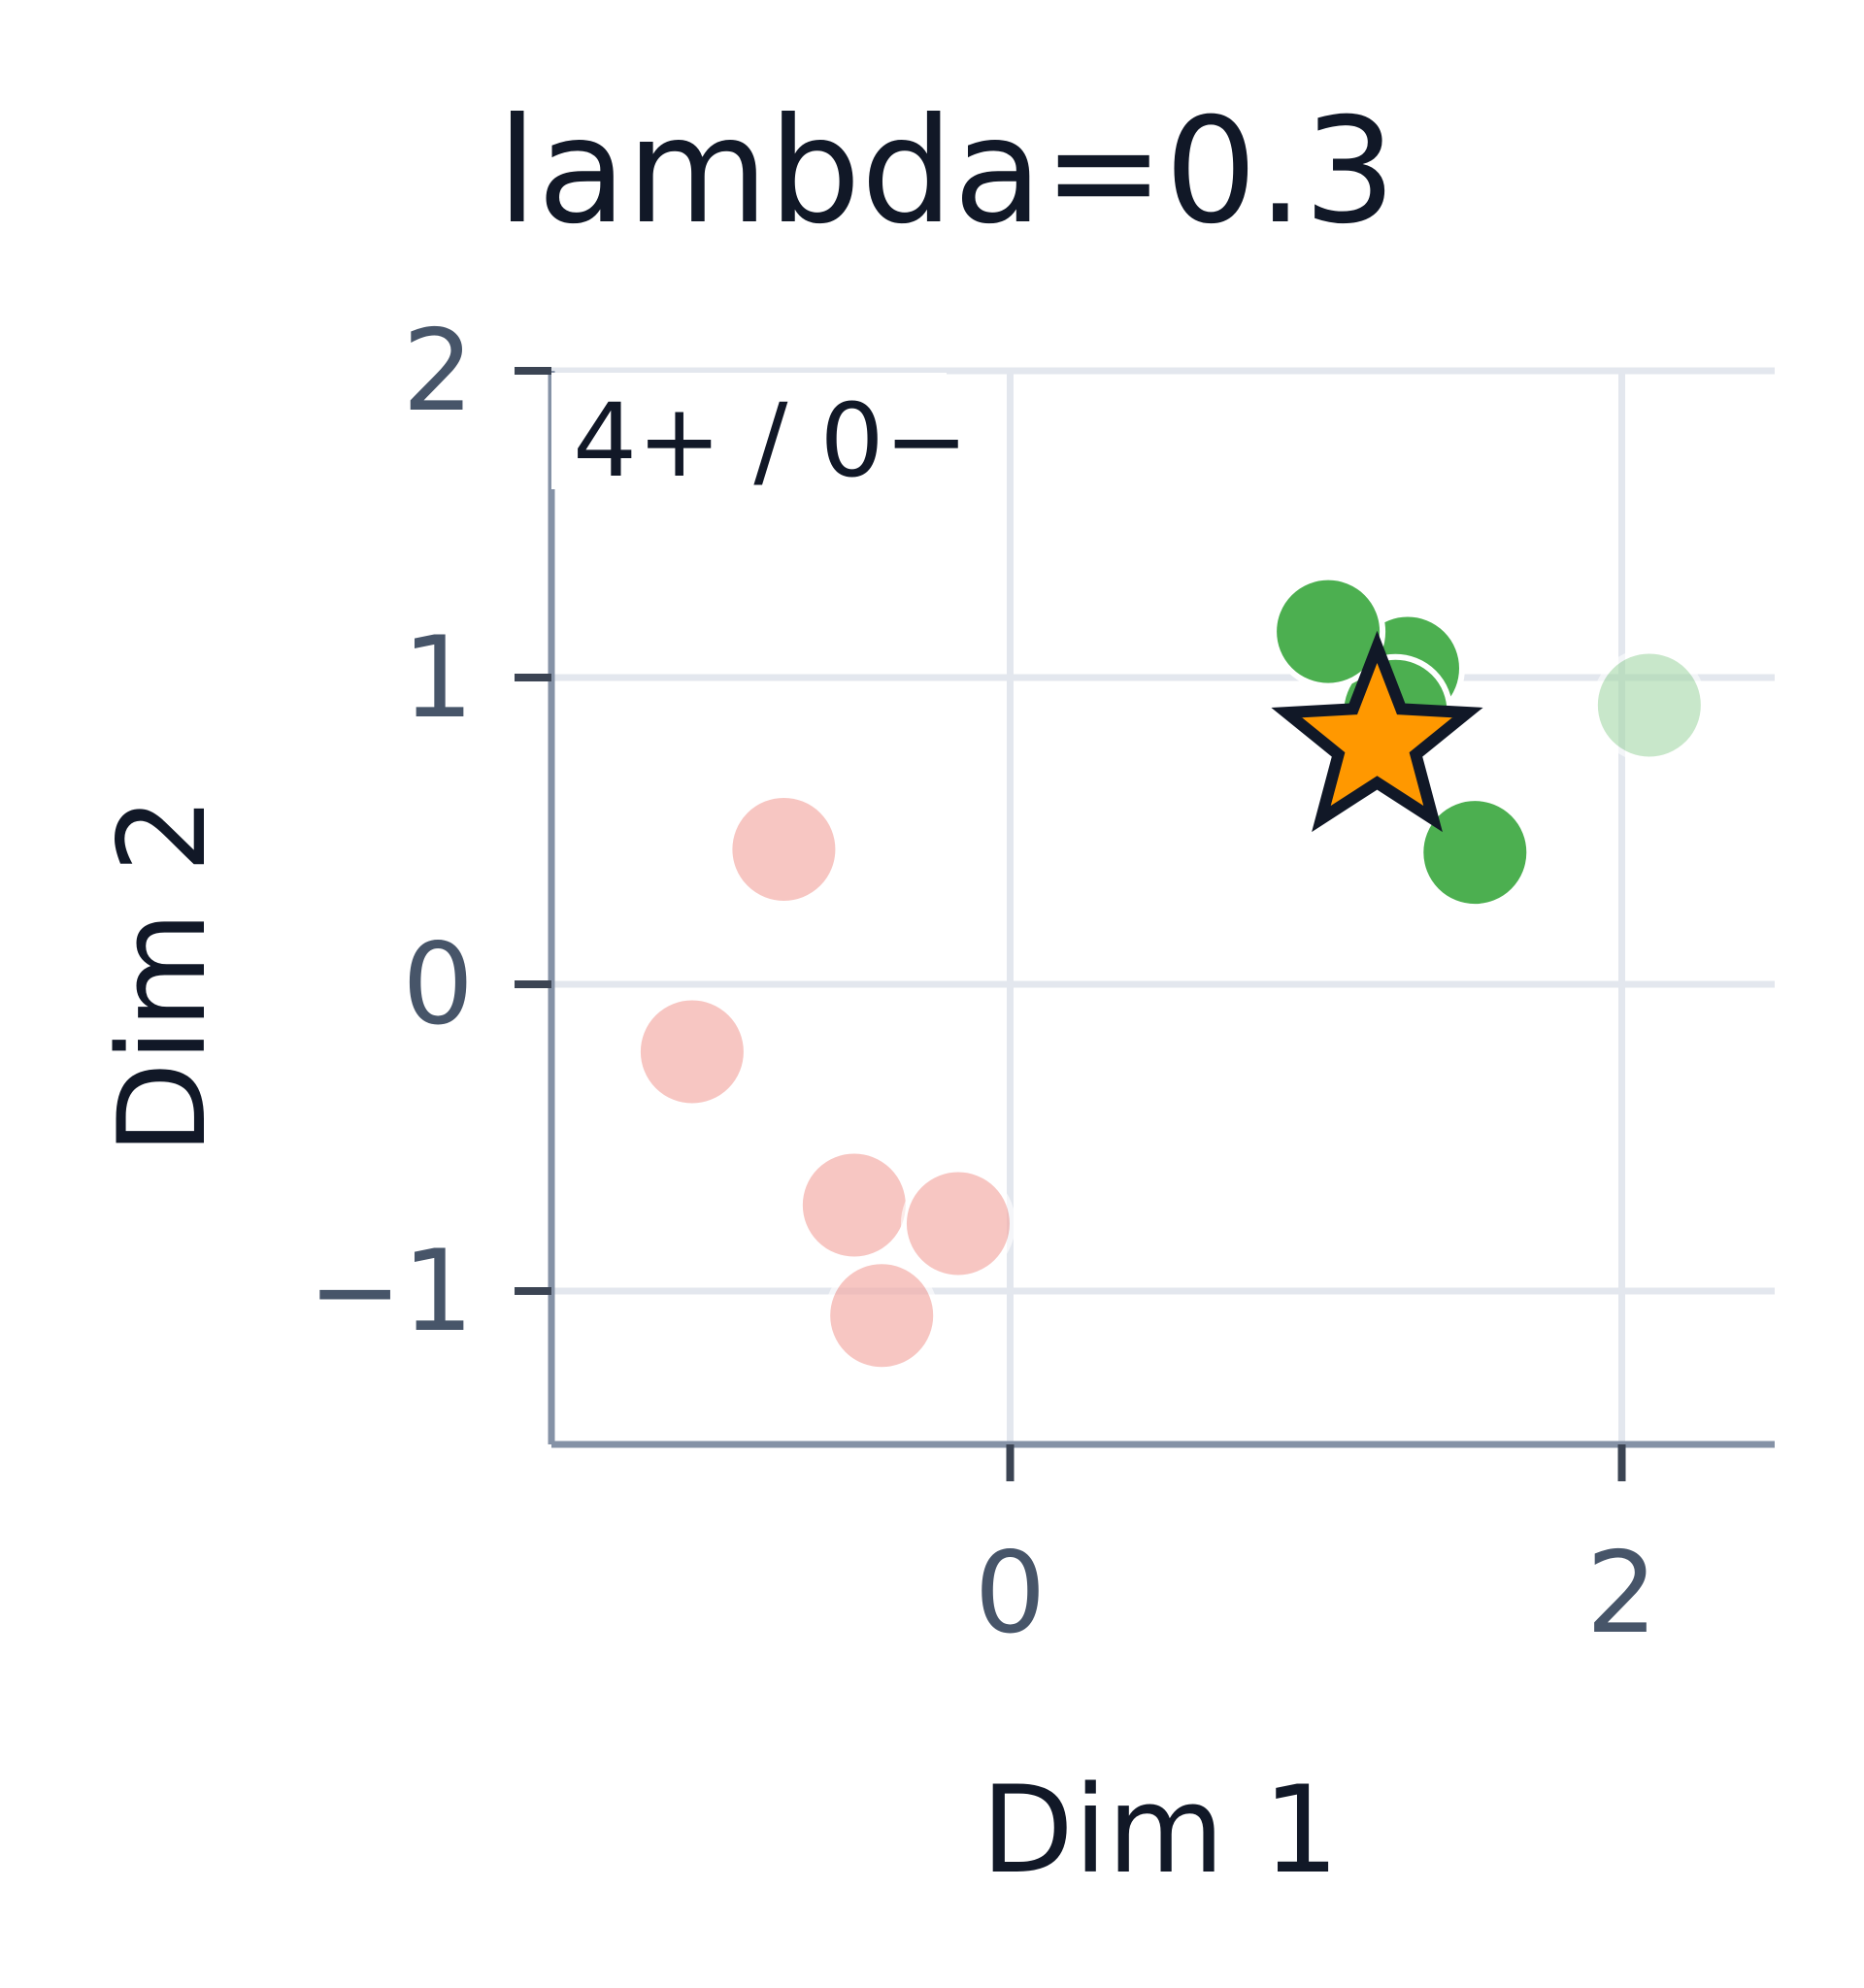 The image size is (1864, 1988). I want to click on annotation-text: 4+ / 0−, so click(771, 441).